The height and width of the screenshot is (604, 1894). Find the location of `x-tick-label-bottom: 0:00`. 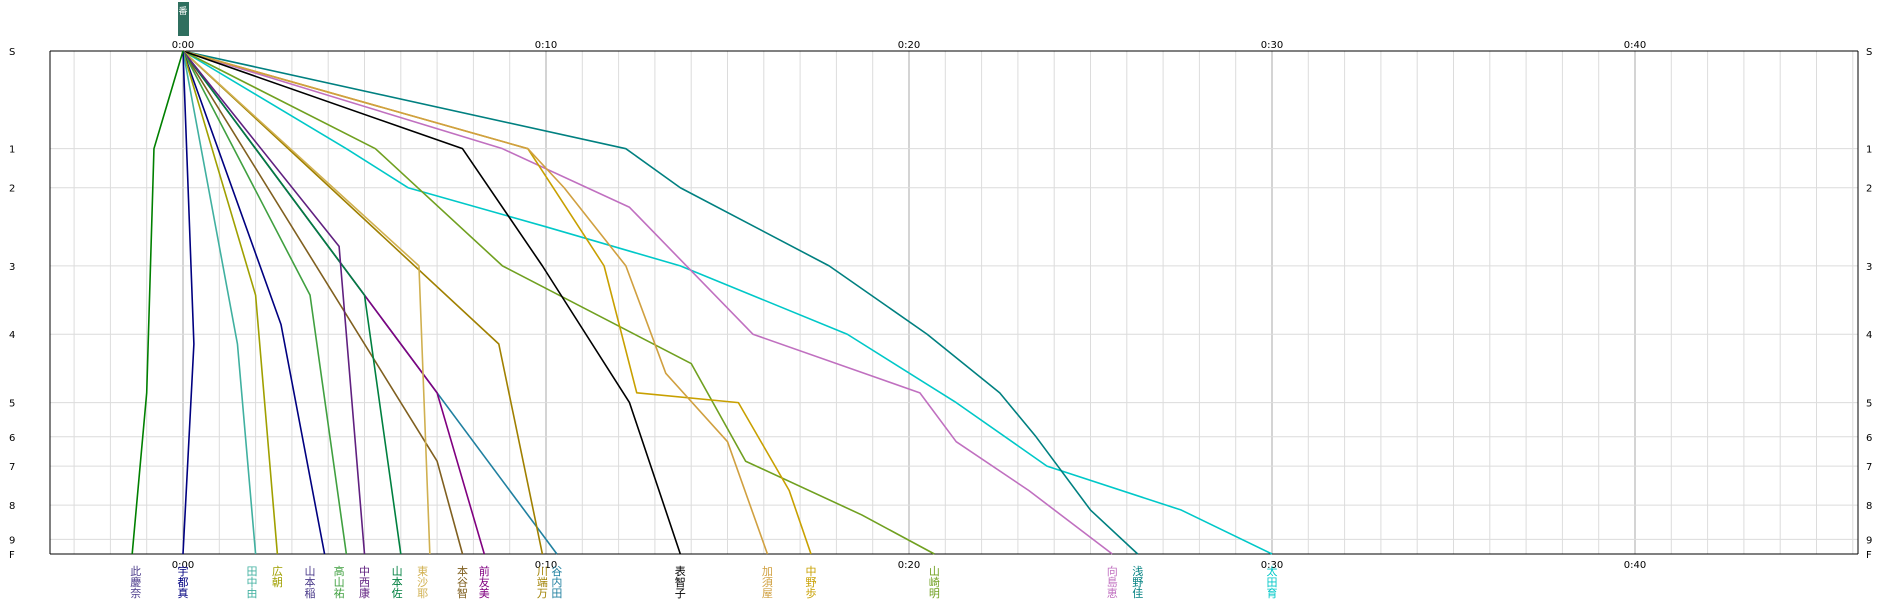

x-tick-label-bottom: 0:00 is located at coordinates (183, 565).